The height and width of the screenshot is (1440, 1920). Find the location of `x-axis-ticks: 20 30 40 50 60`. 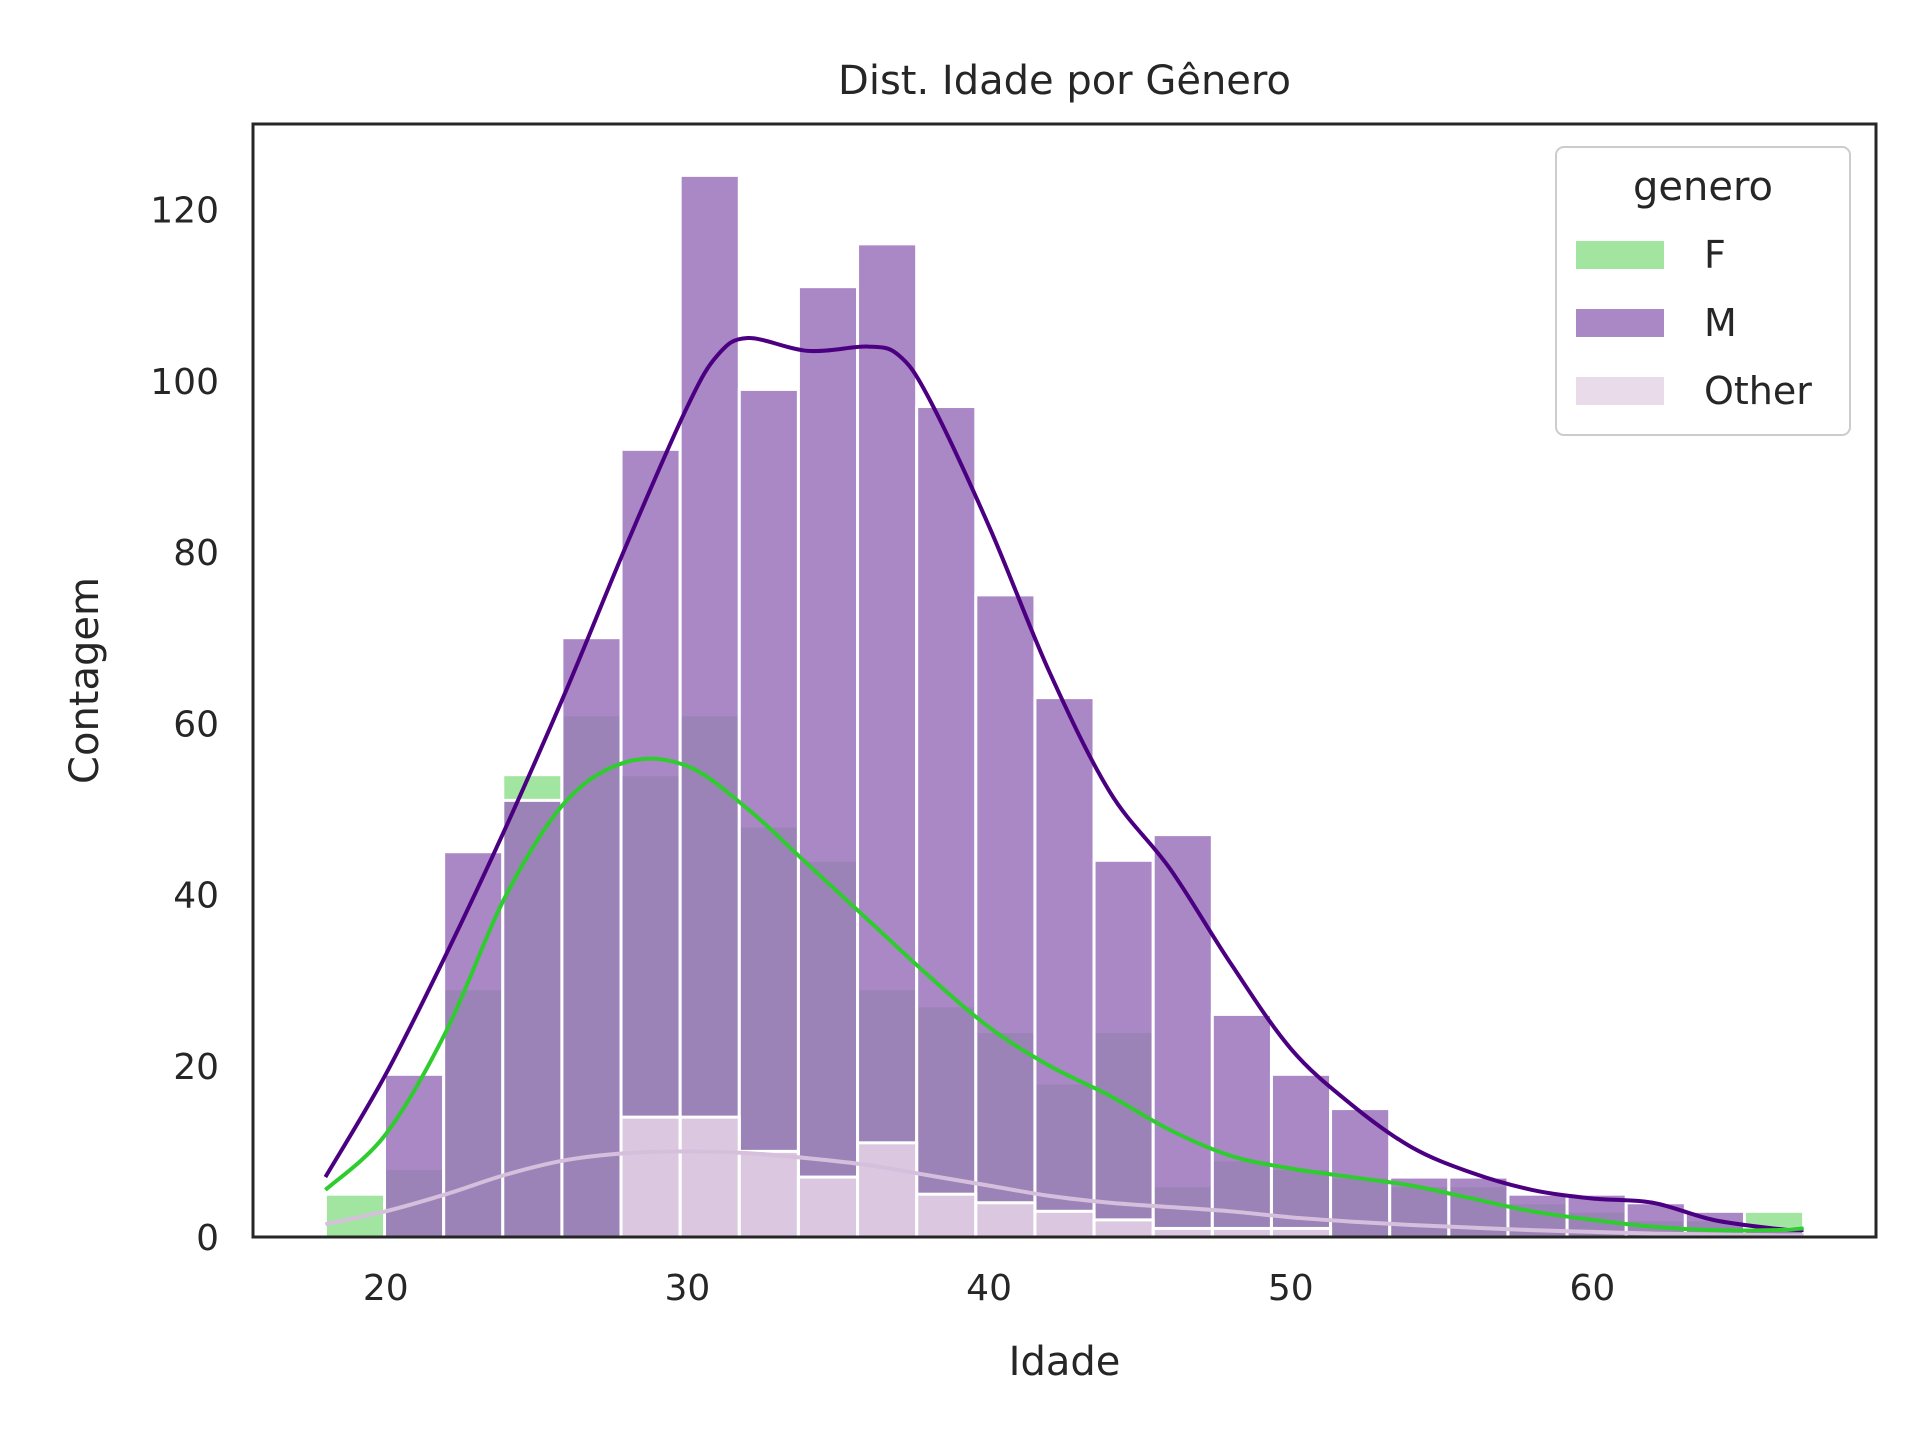

x-axis-ticks: 20 30 40 50 60 is located at coordinates (989, 1288).